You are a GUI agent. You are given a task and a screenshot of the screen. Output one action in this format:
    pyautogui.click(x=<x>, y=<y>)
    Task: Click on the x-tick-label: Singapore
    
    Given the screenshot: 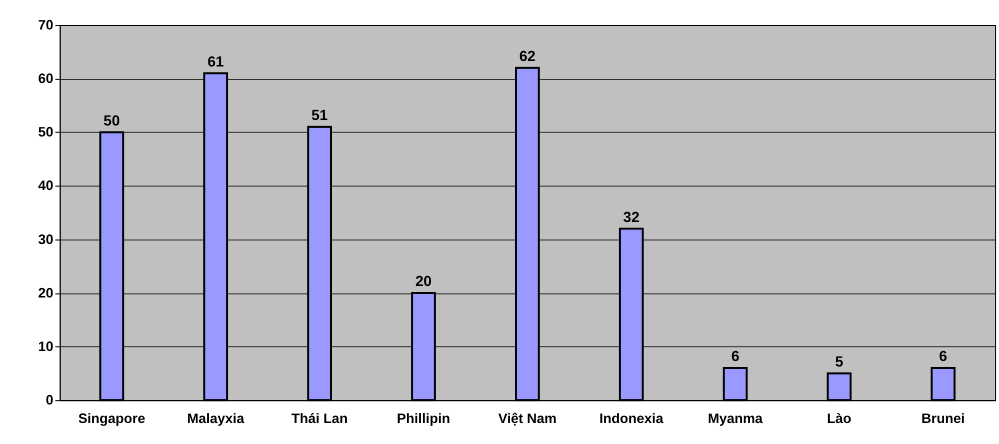 What is the action you would take?
    pyautogui.click(x=112, y=418)
    